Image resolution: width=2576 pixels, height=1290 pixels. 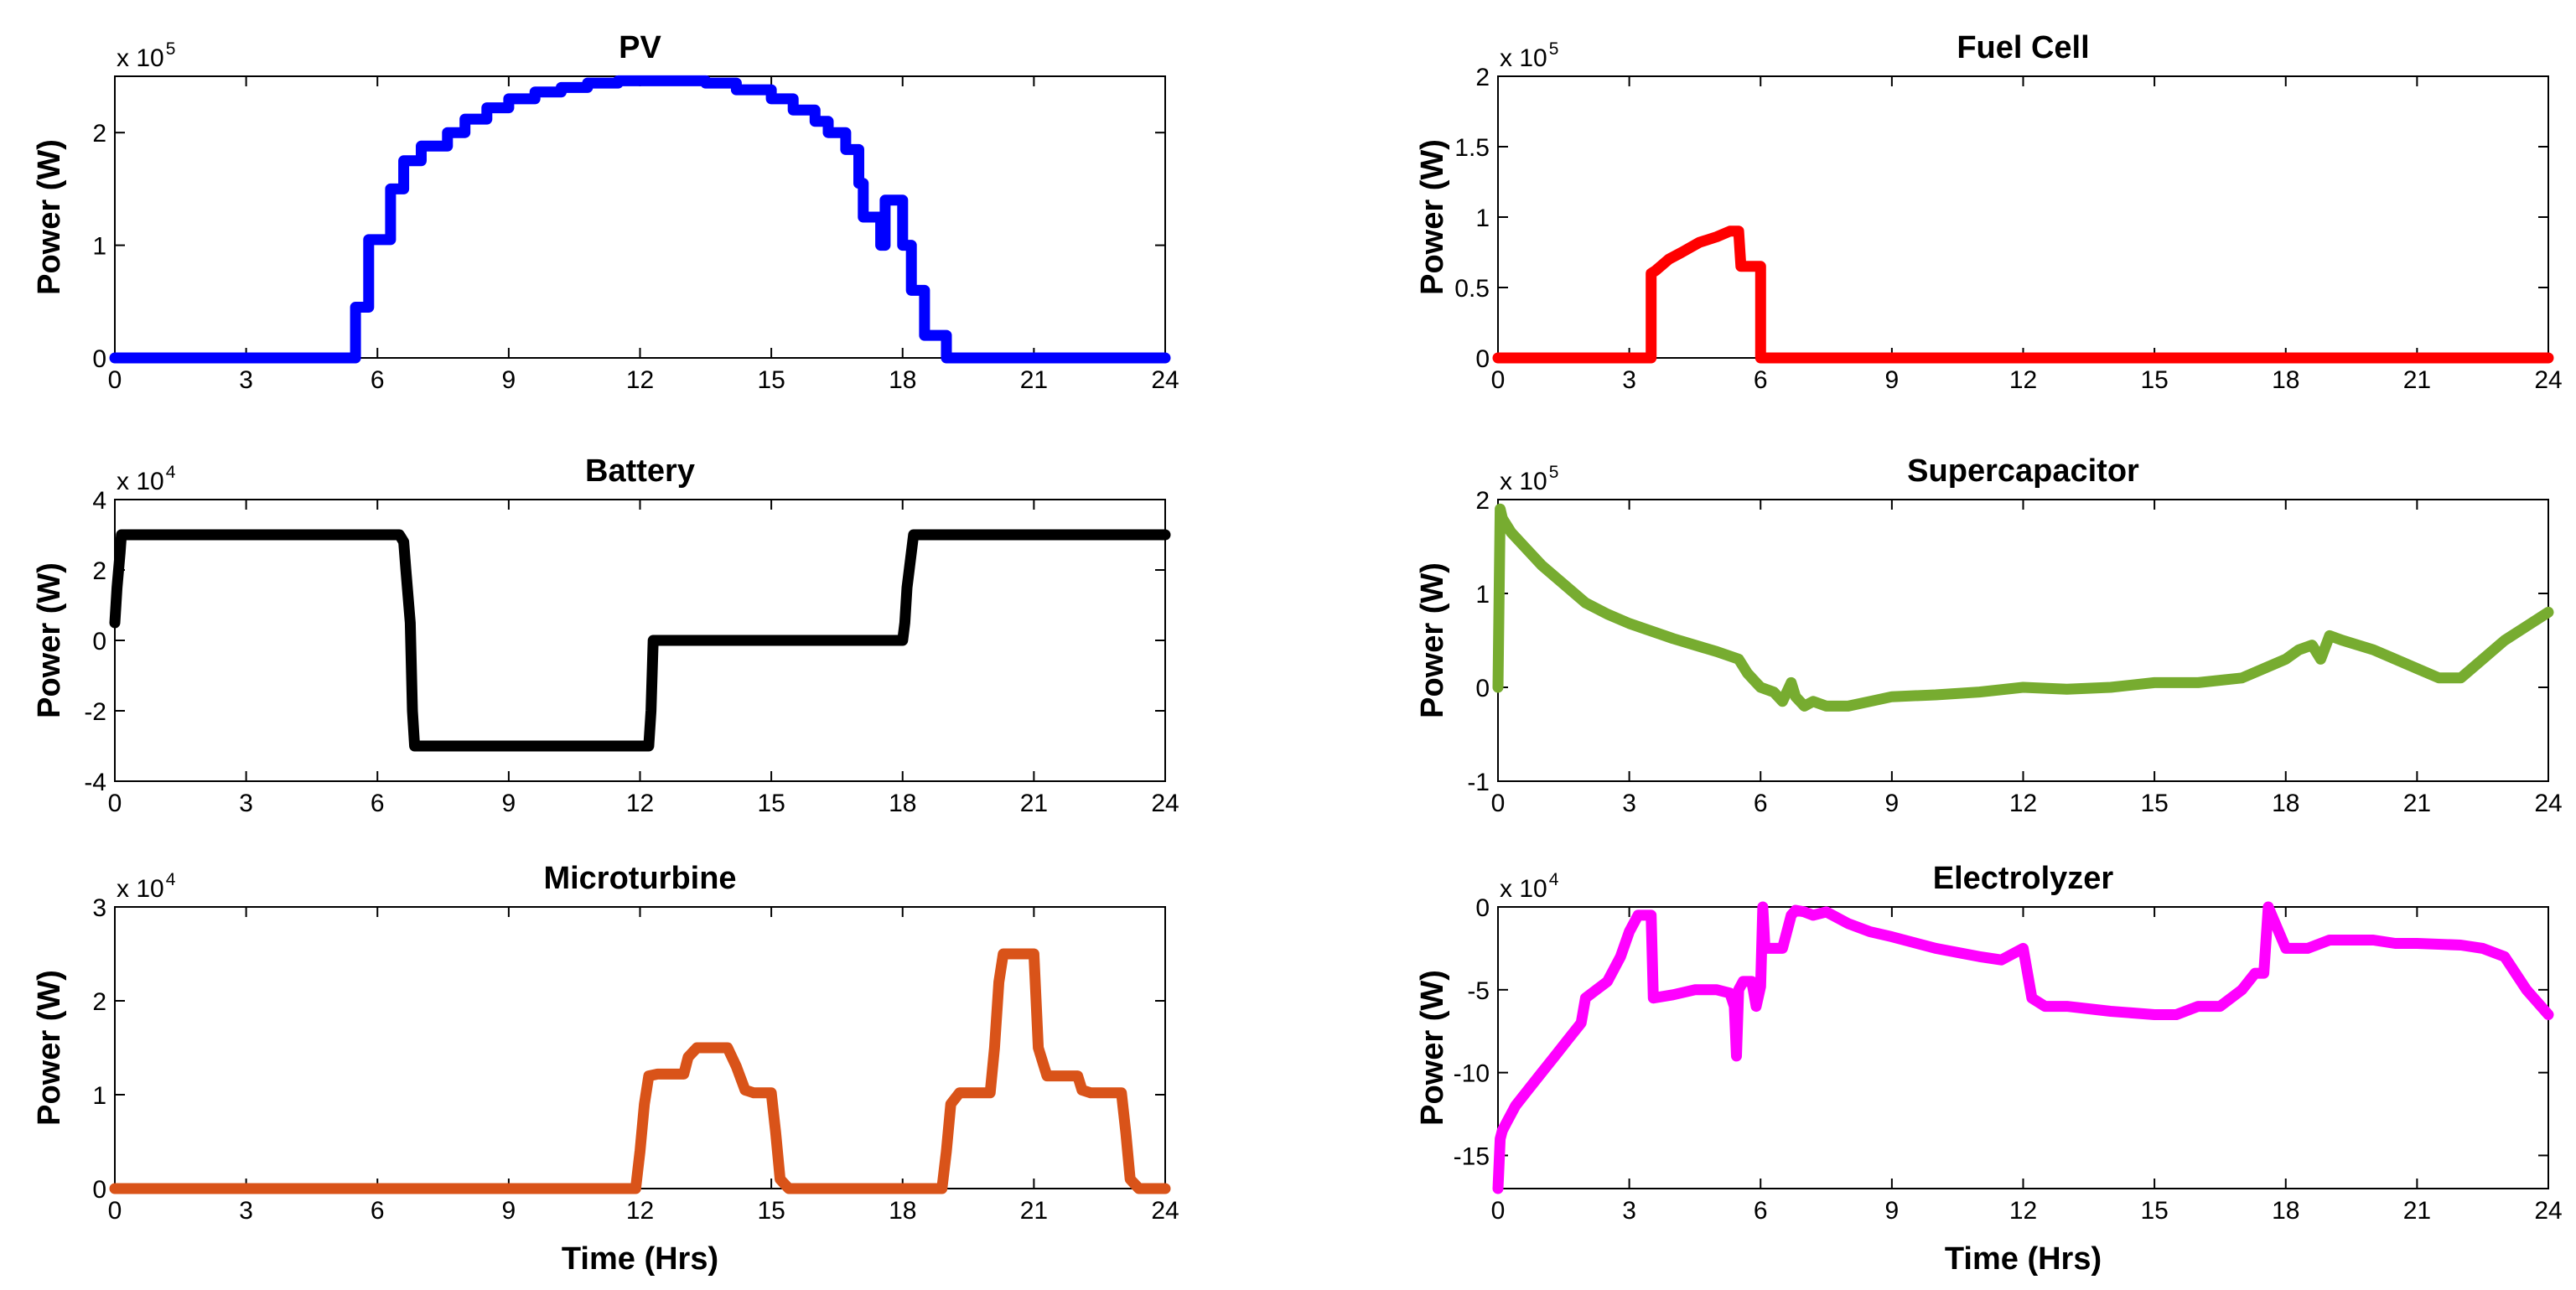 What do you see at coordinates (99, 641) in the screenshot?
I see `battery-ytick-label: 0` at bounding box center [99, 641].